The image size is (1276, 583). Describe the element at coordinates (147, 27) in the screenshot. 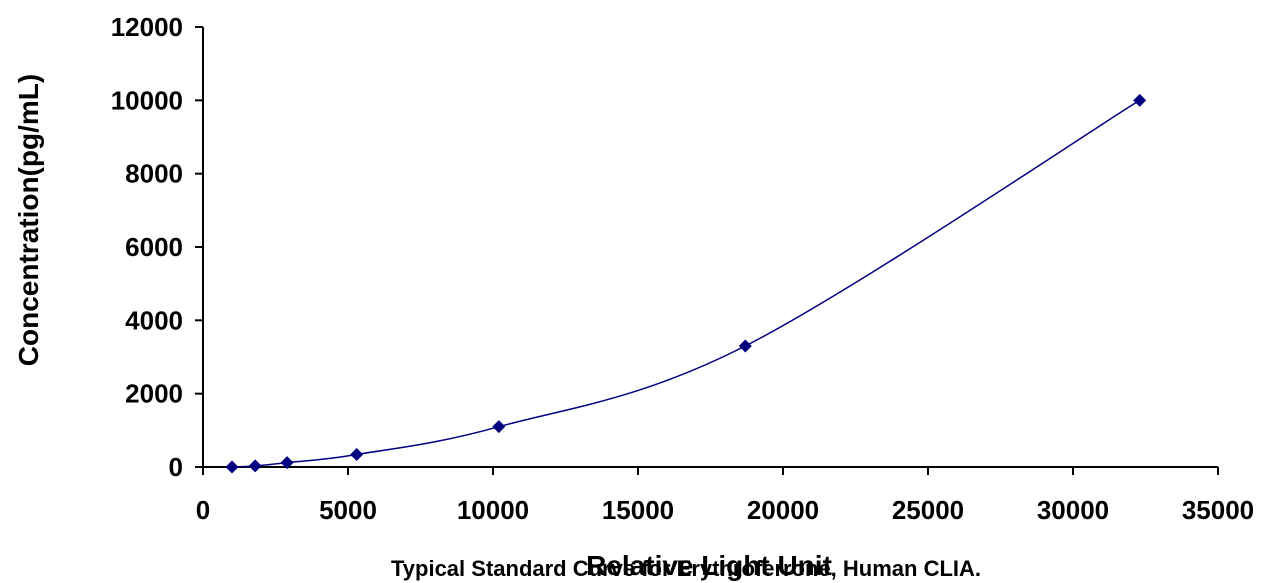

I see `y-tick-label: 12000` at that location.